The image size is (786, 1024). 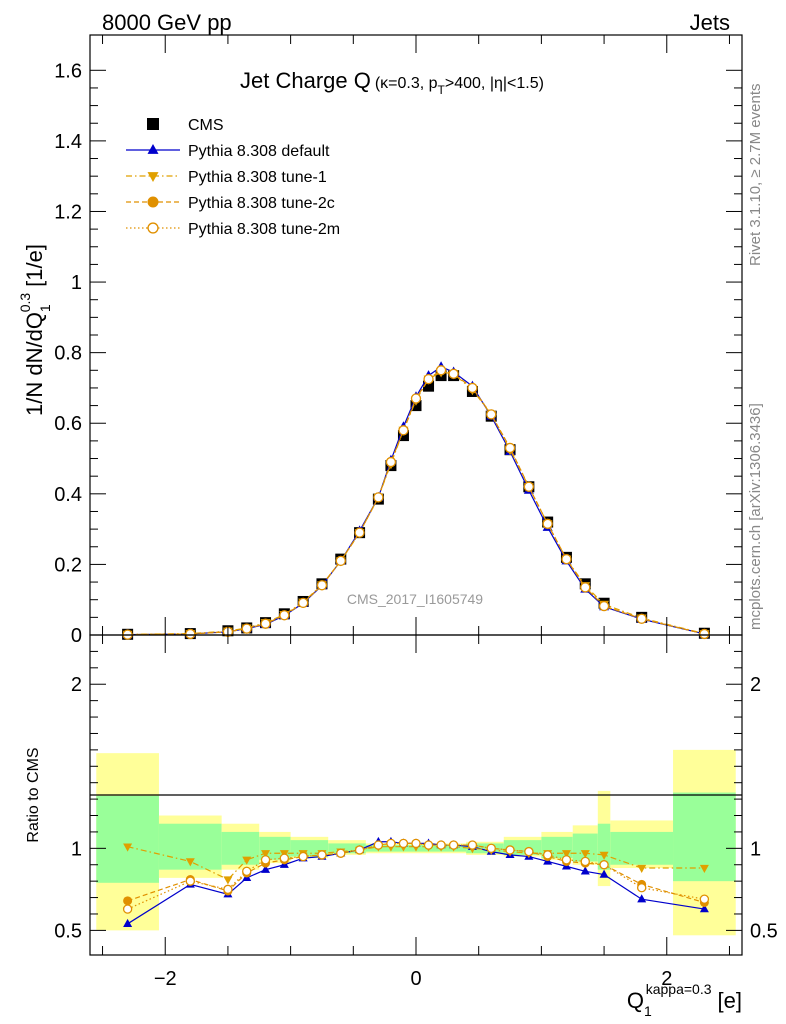 I want to click on y-tick-label: 0.2, so click(x=68, y=565).